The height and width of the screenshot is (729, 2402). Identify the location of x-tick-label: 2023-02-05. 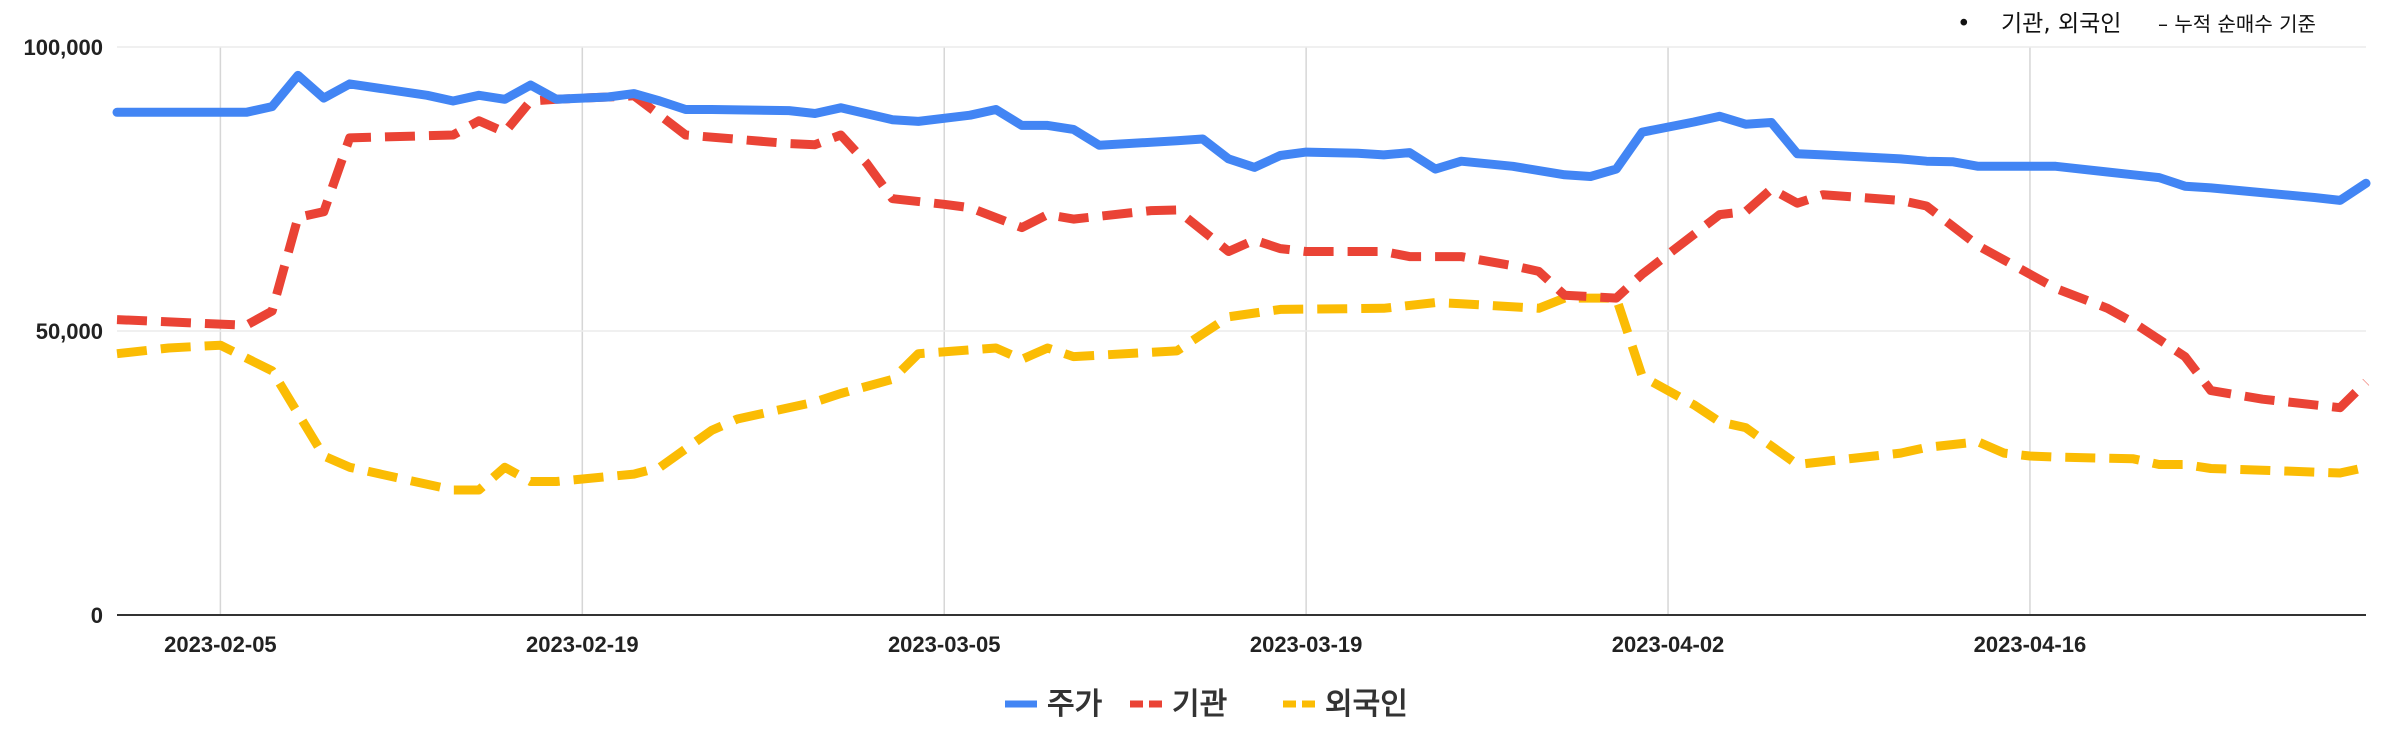
(220, 644).